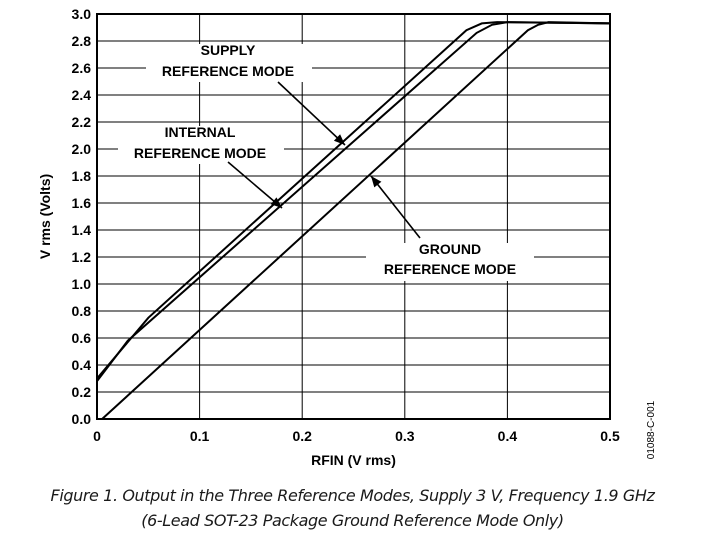 The height and width of the screenshot is (547, 705). I want to click on y-tick-label: 2.8, so click(82, 41).